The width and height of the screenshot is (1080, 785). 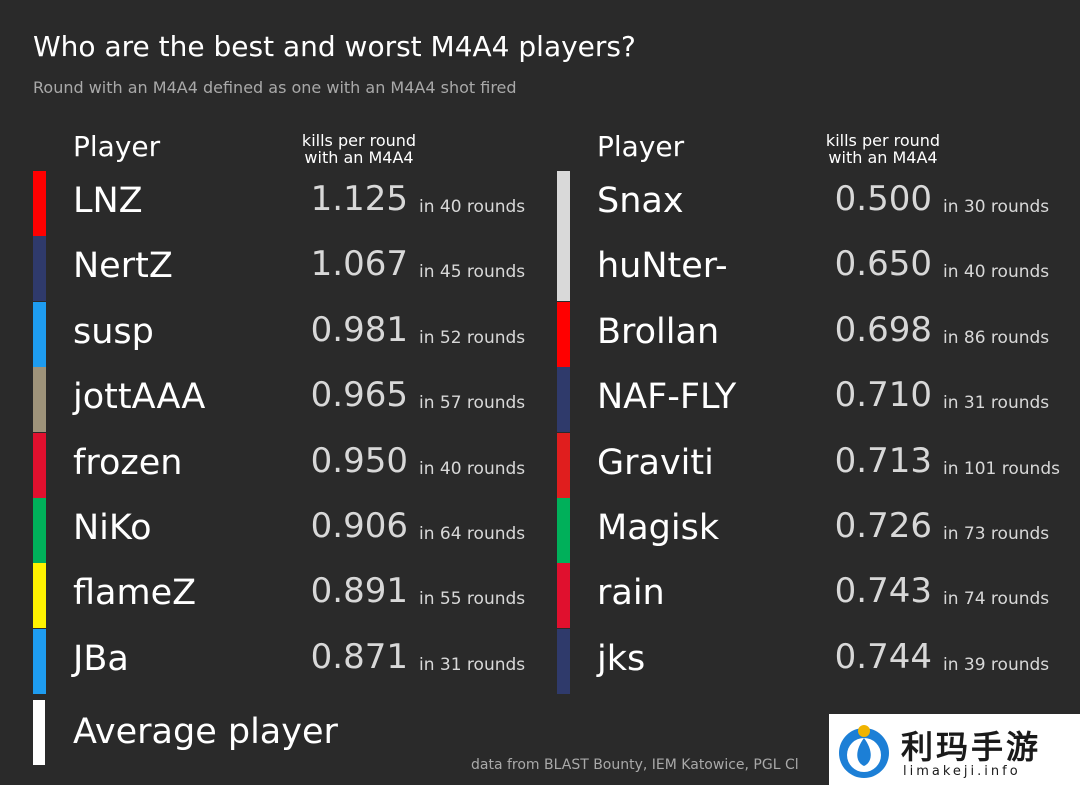 I want to click on player-name: jottAAA, so click(x=139, y=397).